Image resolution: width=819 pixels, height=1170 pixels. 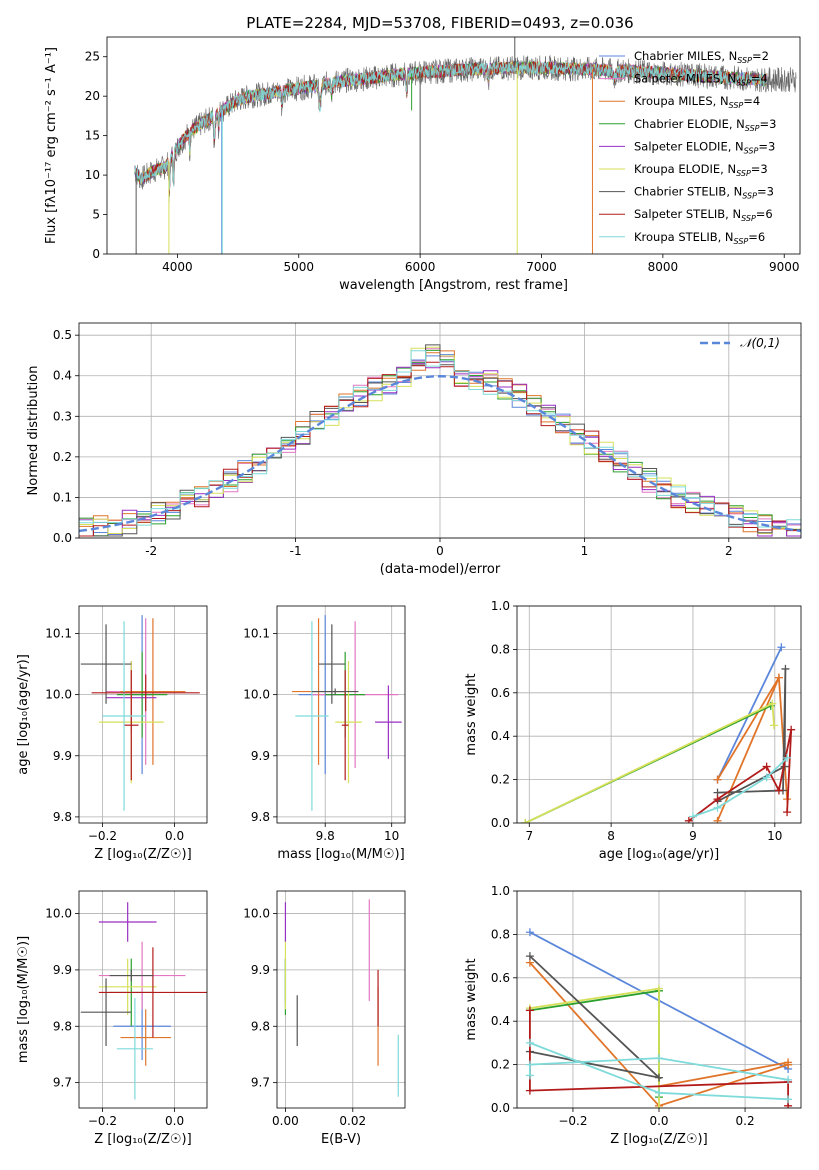 What do you see at coordinates (96, 254) in the screenshot?
I see `tick-label-y: 0` at bounding box center [96, 254].